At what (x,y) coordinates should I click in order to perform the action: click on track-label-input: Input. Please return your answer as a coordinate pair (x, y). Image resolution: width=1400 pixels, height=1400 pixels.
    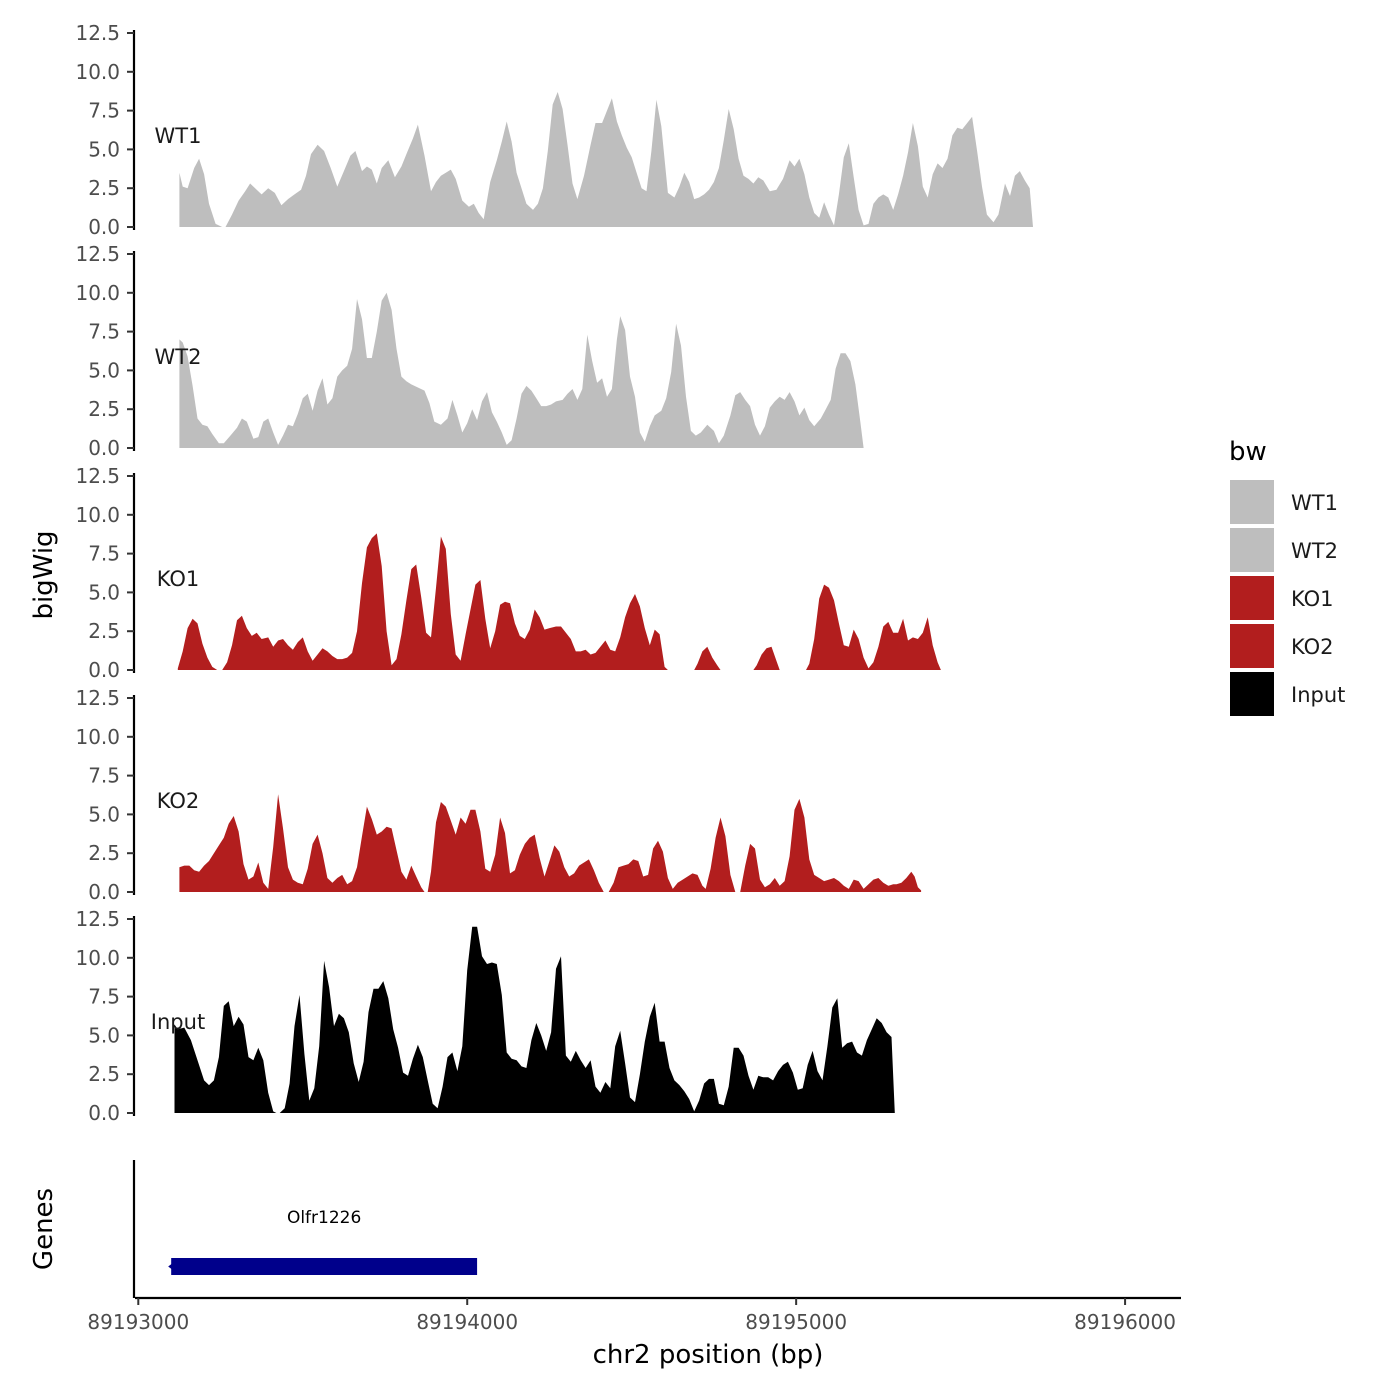
    Looking at the image, I should click on (178, 1022).